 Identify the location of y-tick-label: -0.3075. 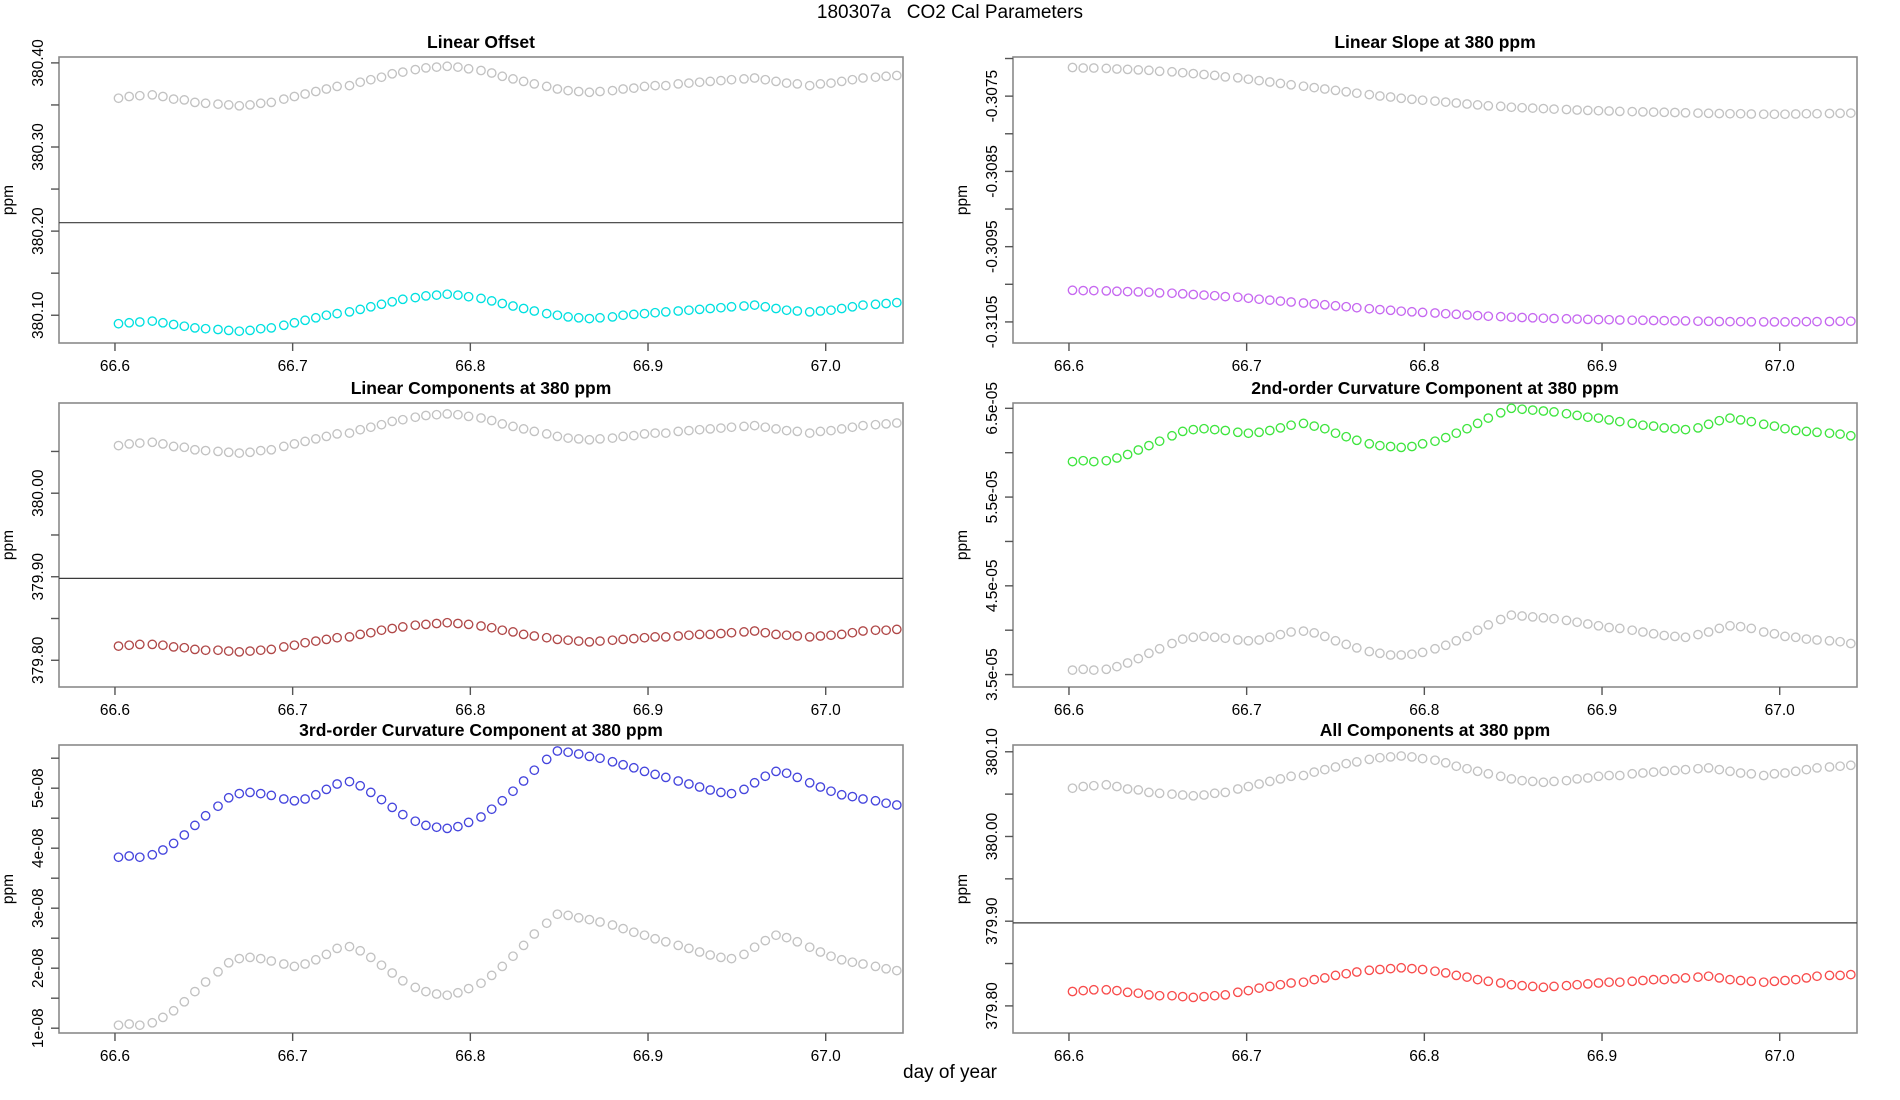
(992, 96).